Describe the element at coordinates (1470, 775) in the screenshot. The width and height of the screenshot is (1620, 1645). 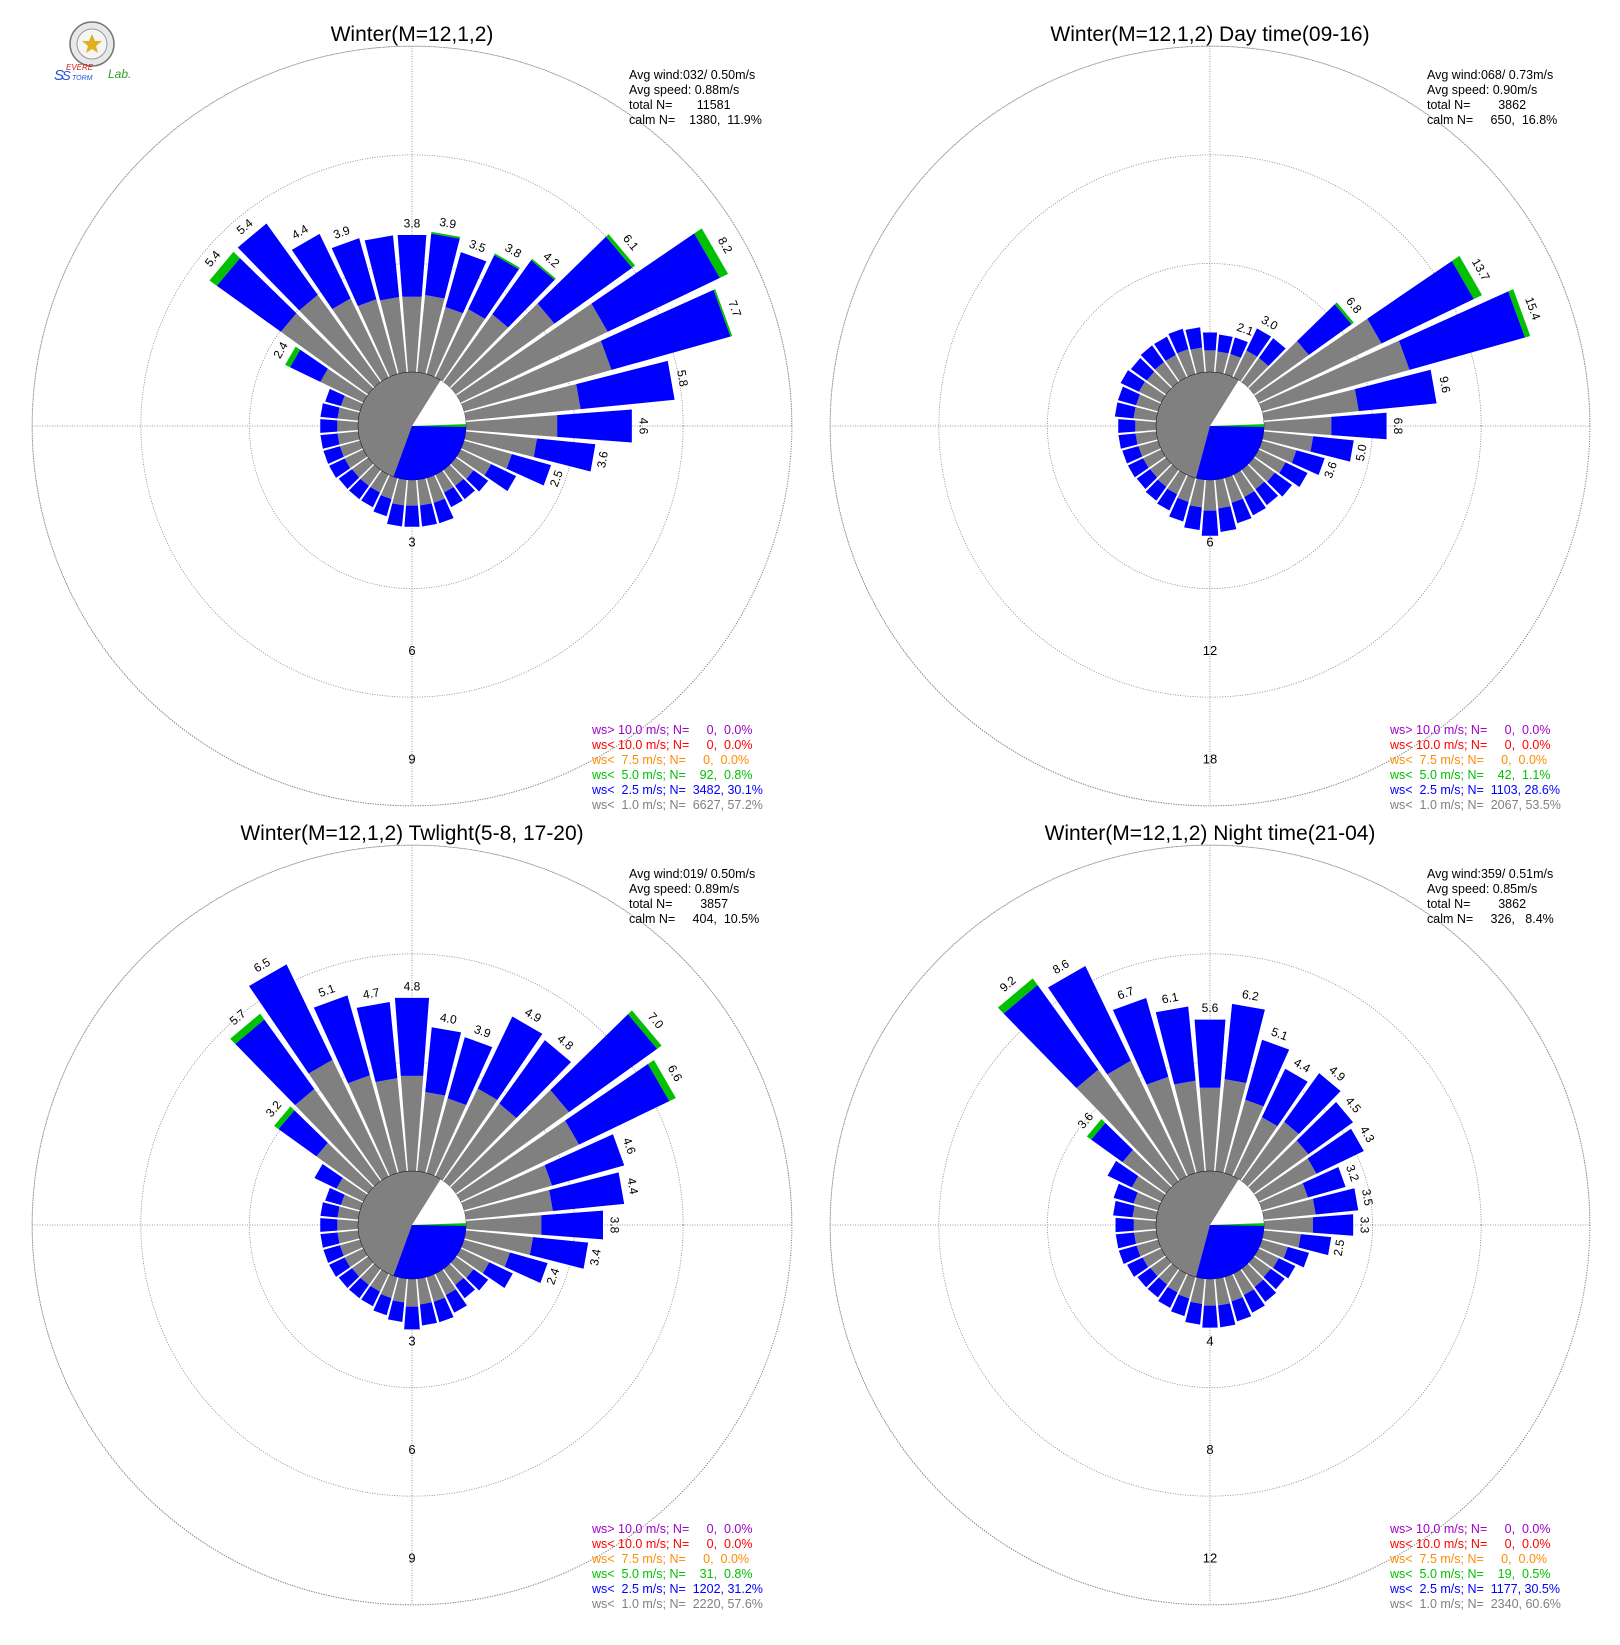
I see `legend-entry: ws< 5.0 m/s; N= 42, 1.1%` at that location.